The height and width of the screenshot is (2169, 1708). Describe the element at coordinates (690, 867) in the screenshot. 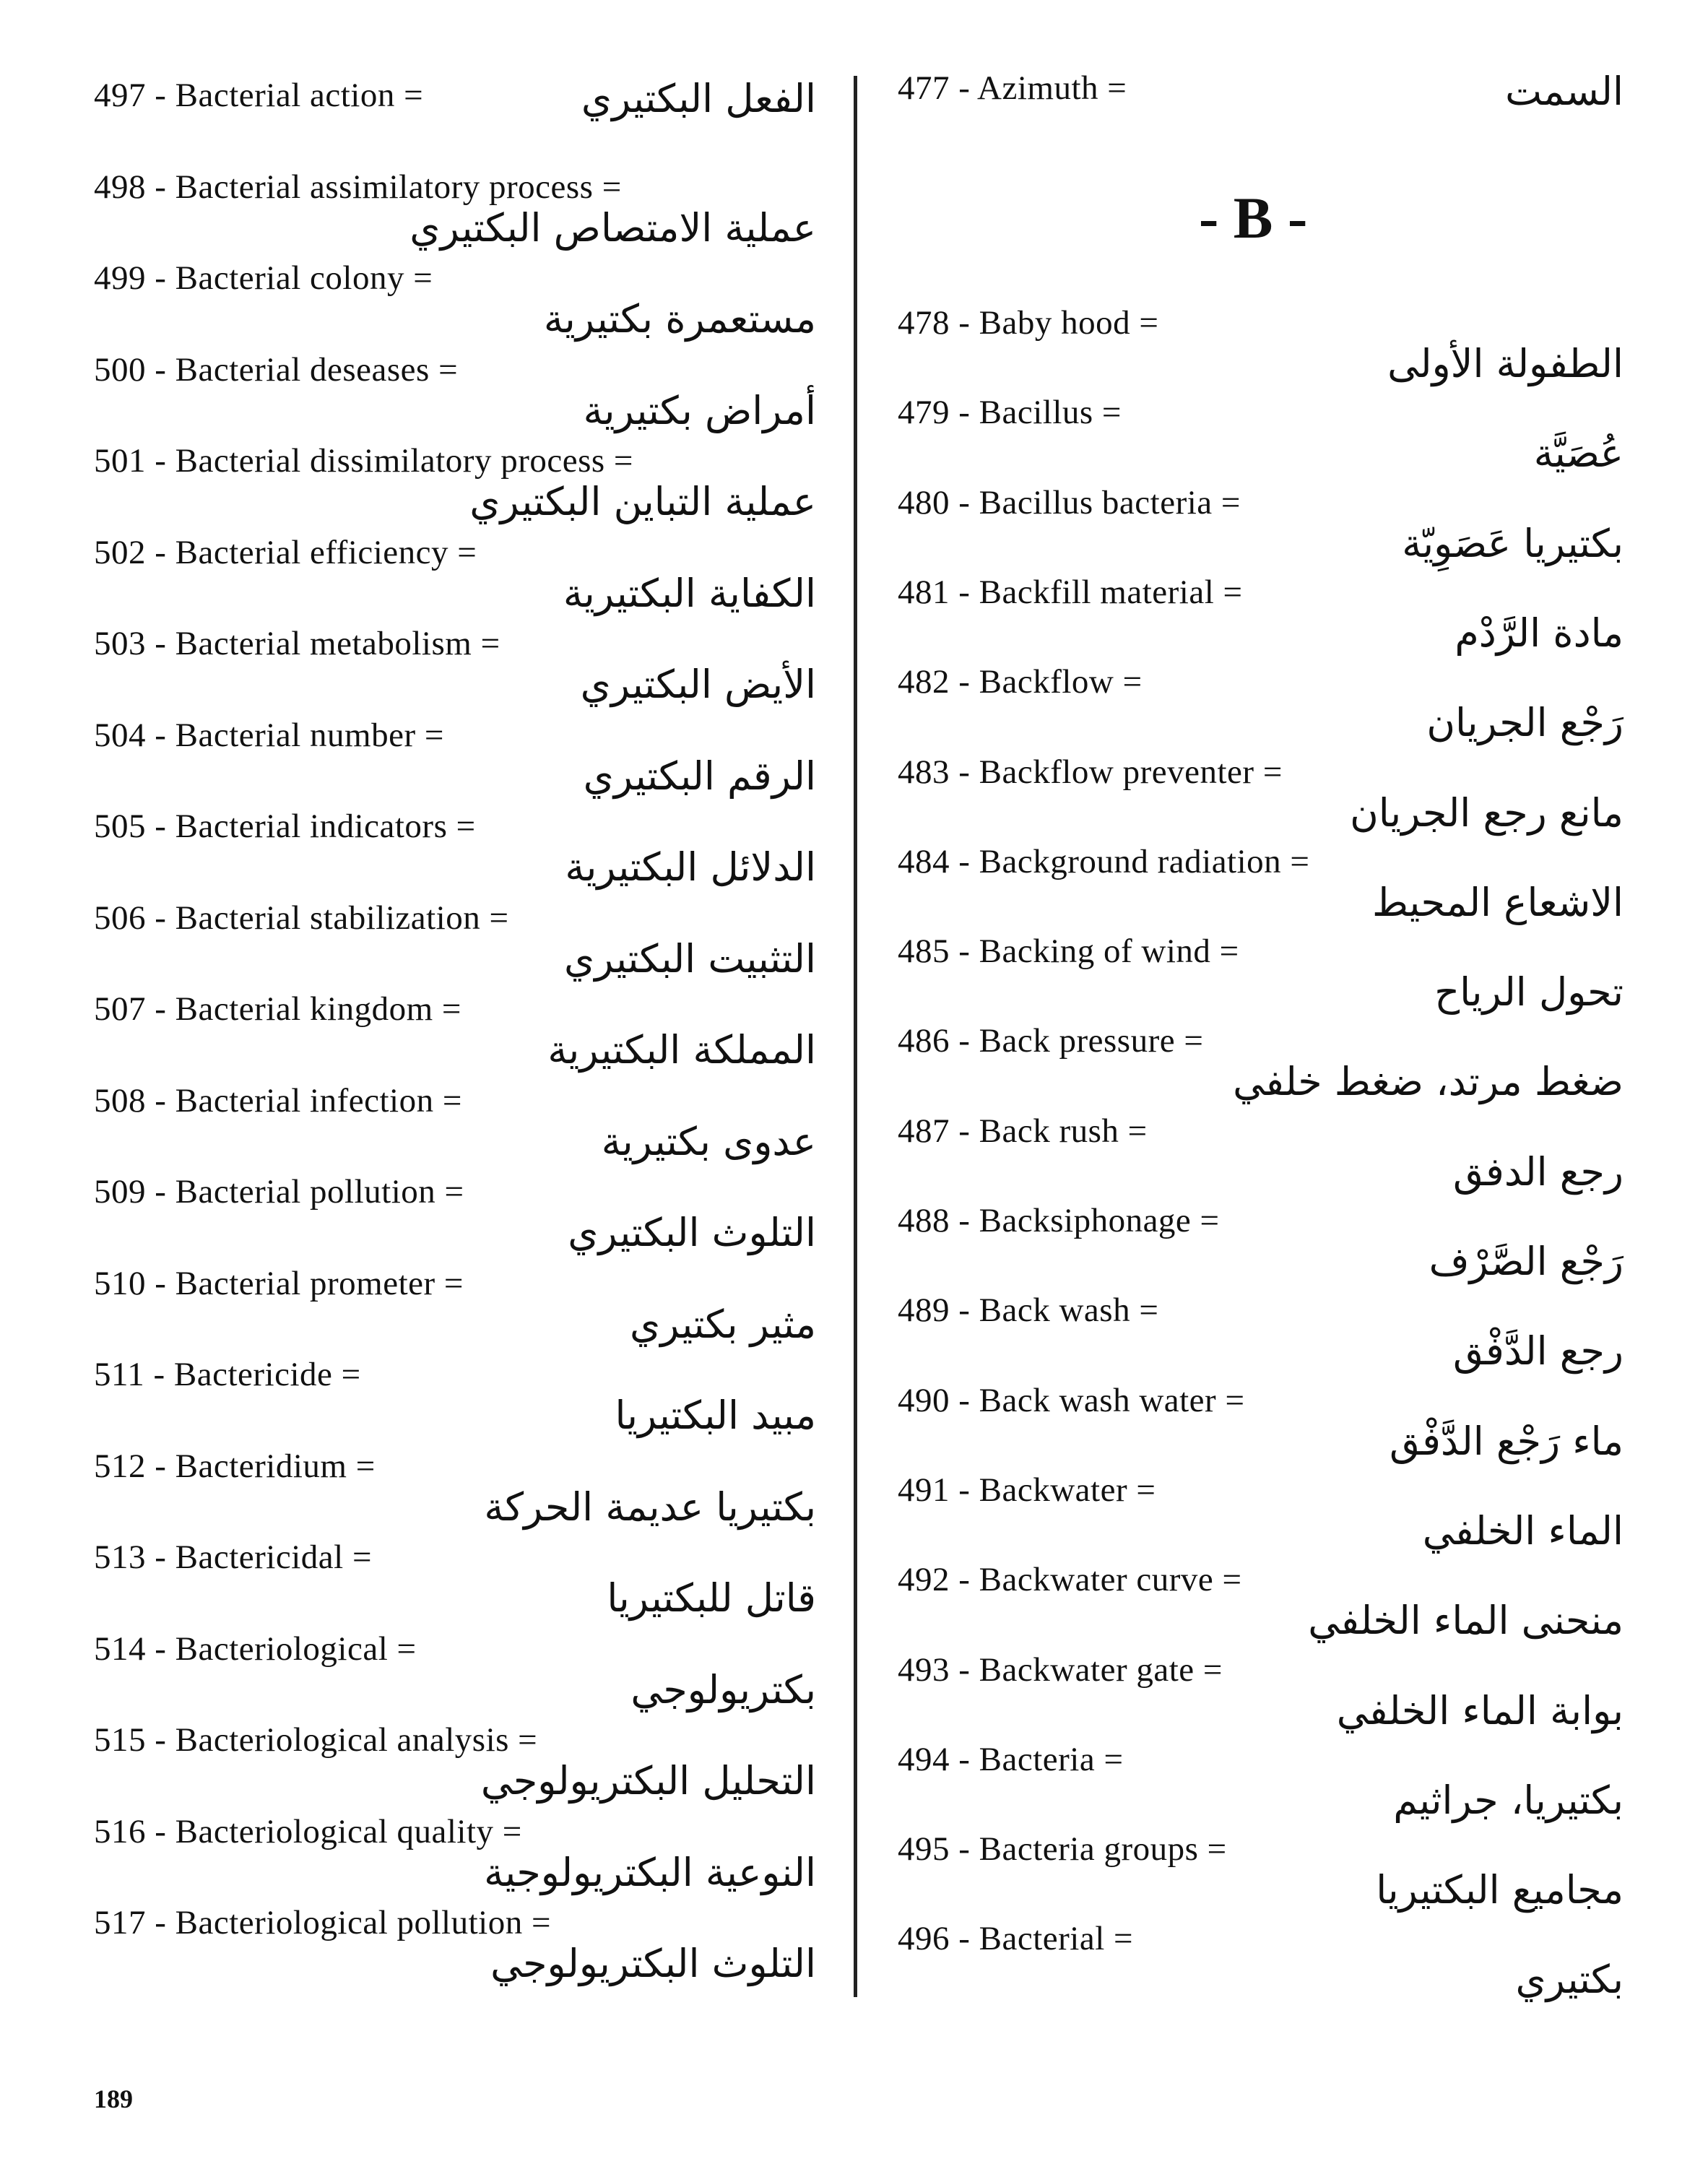

I see `entry-arabic: الدلائل البكتيرية` at that location.